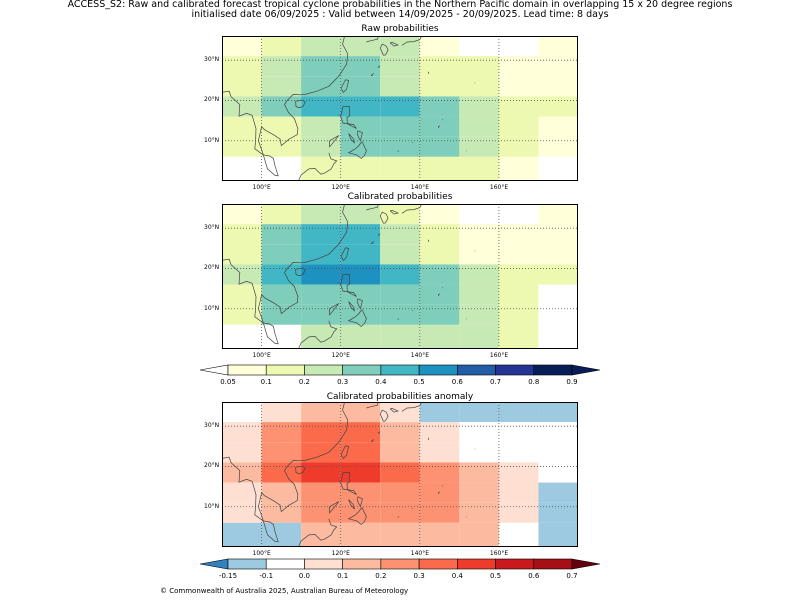 The width and height of the screenshot is (800, 600). What do you see at coordinates (400, 197) in the screenshot?
I see `panel-title-calibrated: Calibrated probabilities` at bounding box center [400, 197].